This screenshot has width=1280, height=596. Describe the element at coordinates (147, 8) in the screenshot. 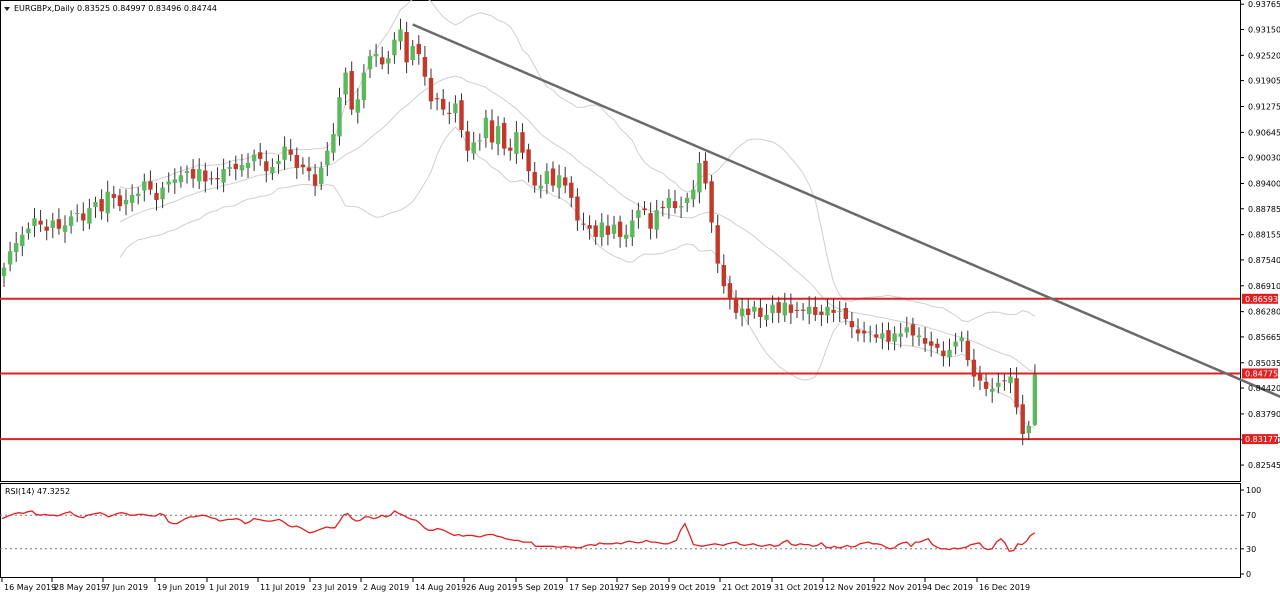

I see `ohlc-values: 0.83525 0.84997 0.83496 0.84744` at that location.